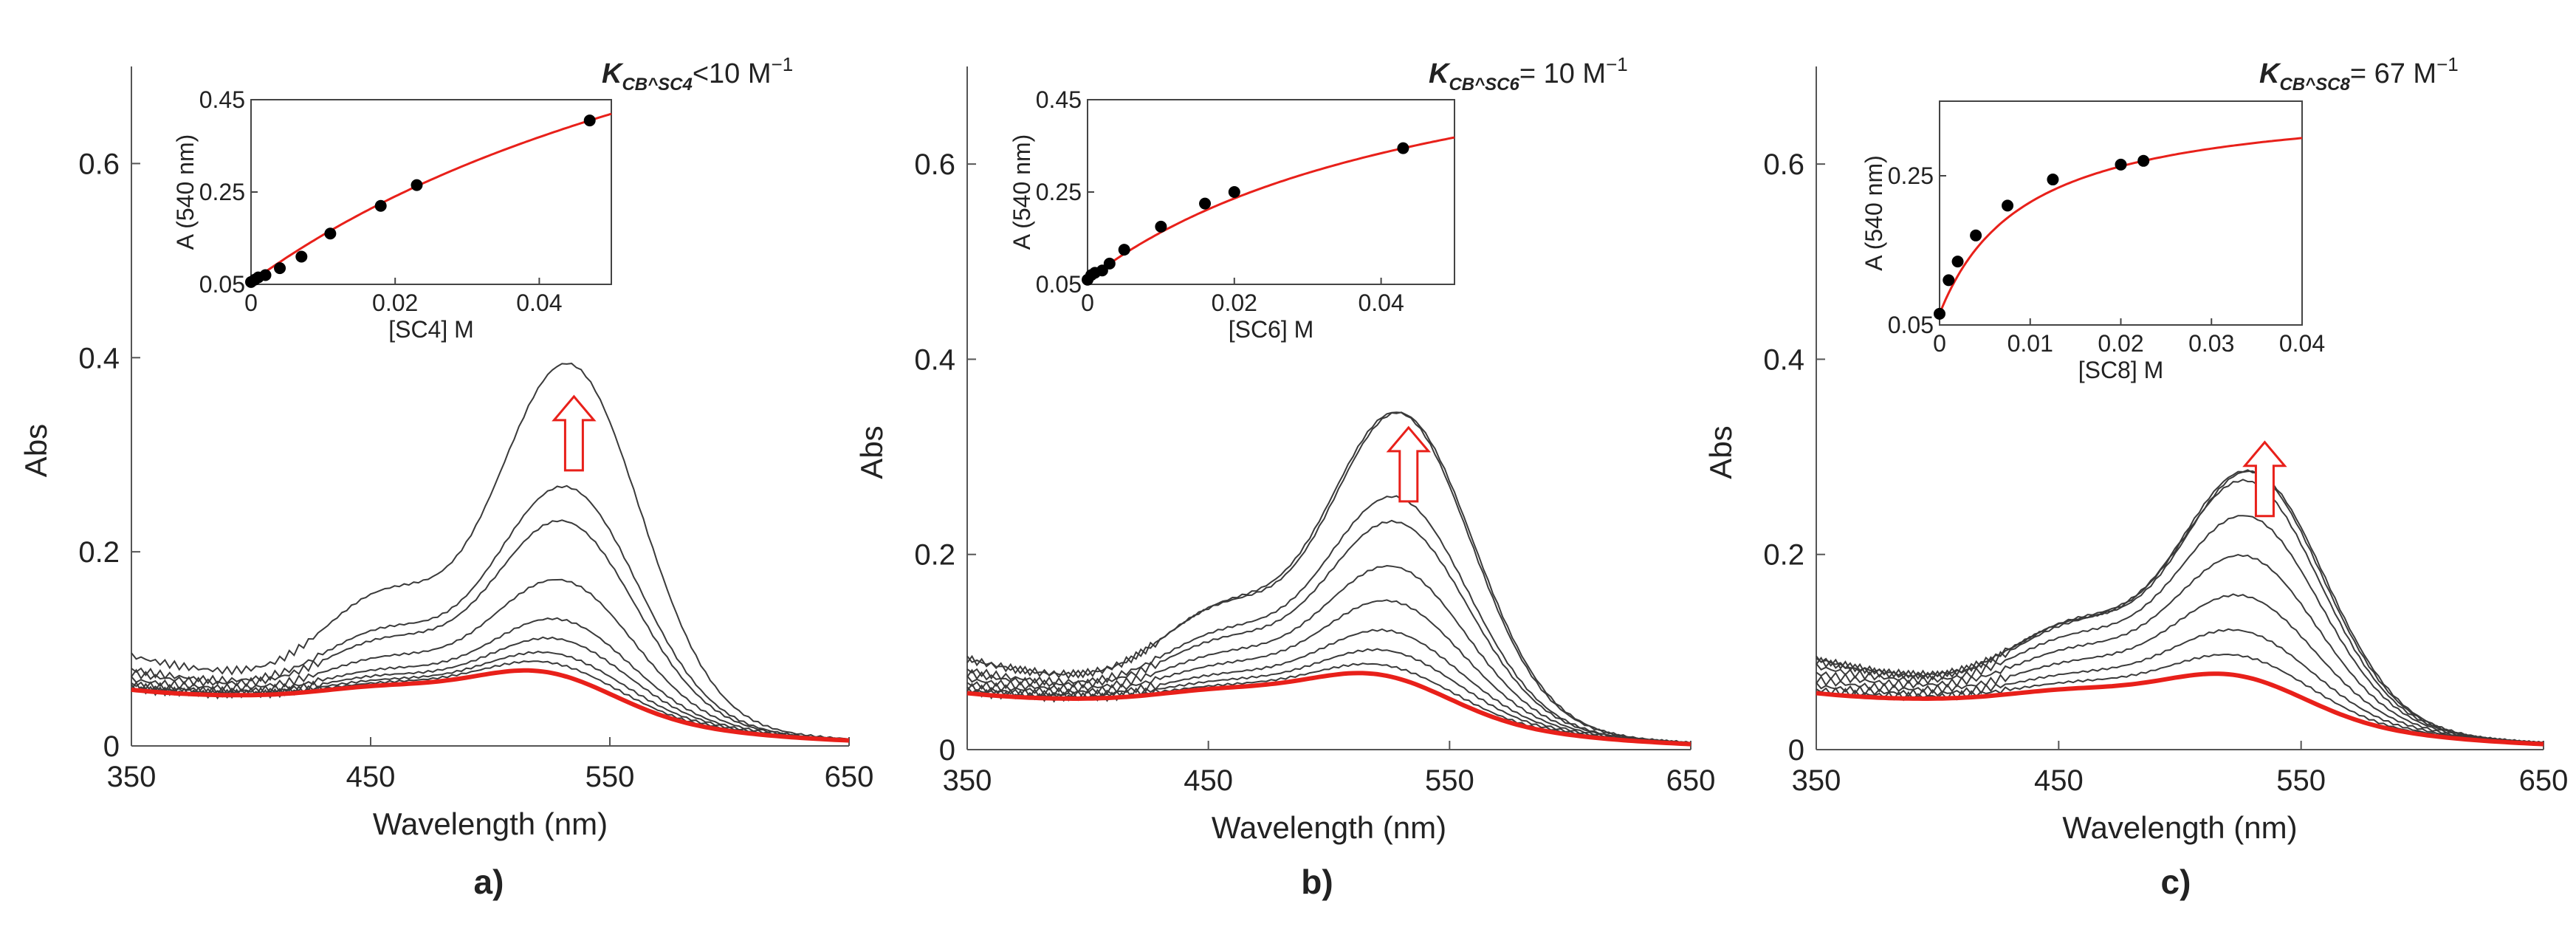  I want to click on panel-letter: a), so click(489, 882).